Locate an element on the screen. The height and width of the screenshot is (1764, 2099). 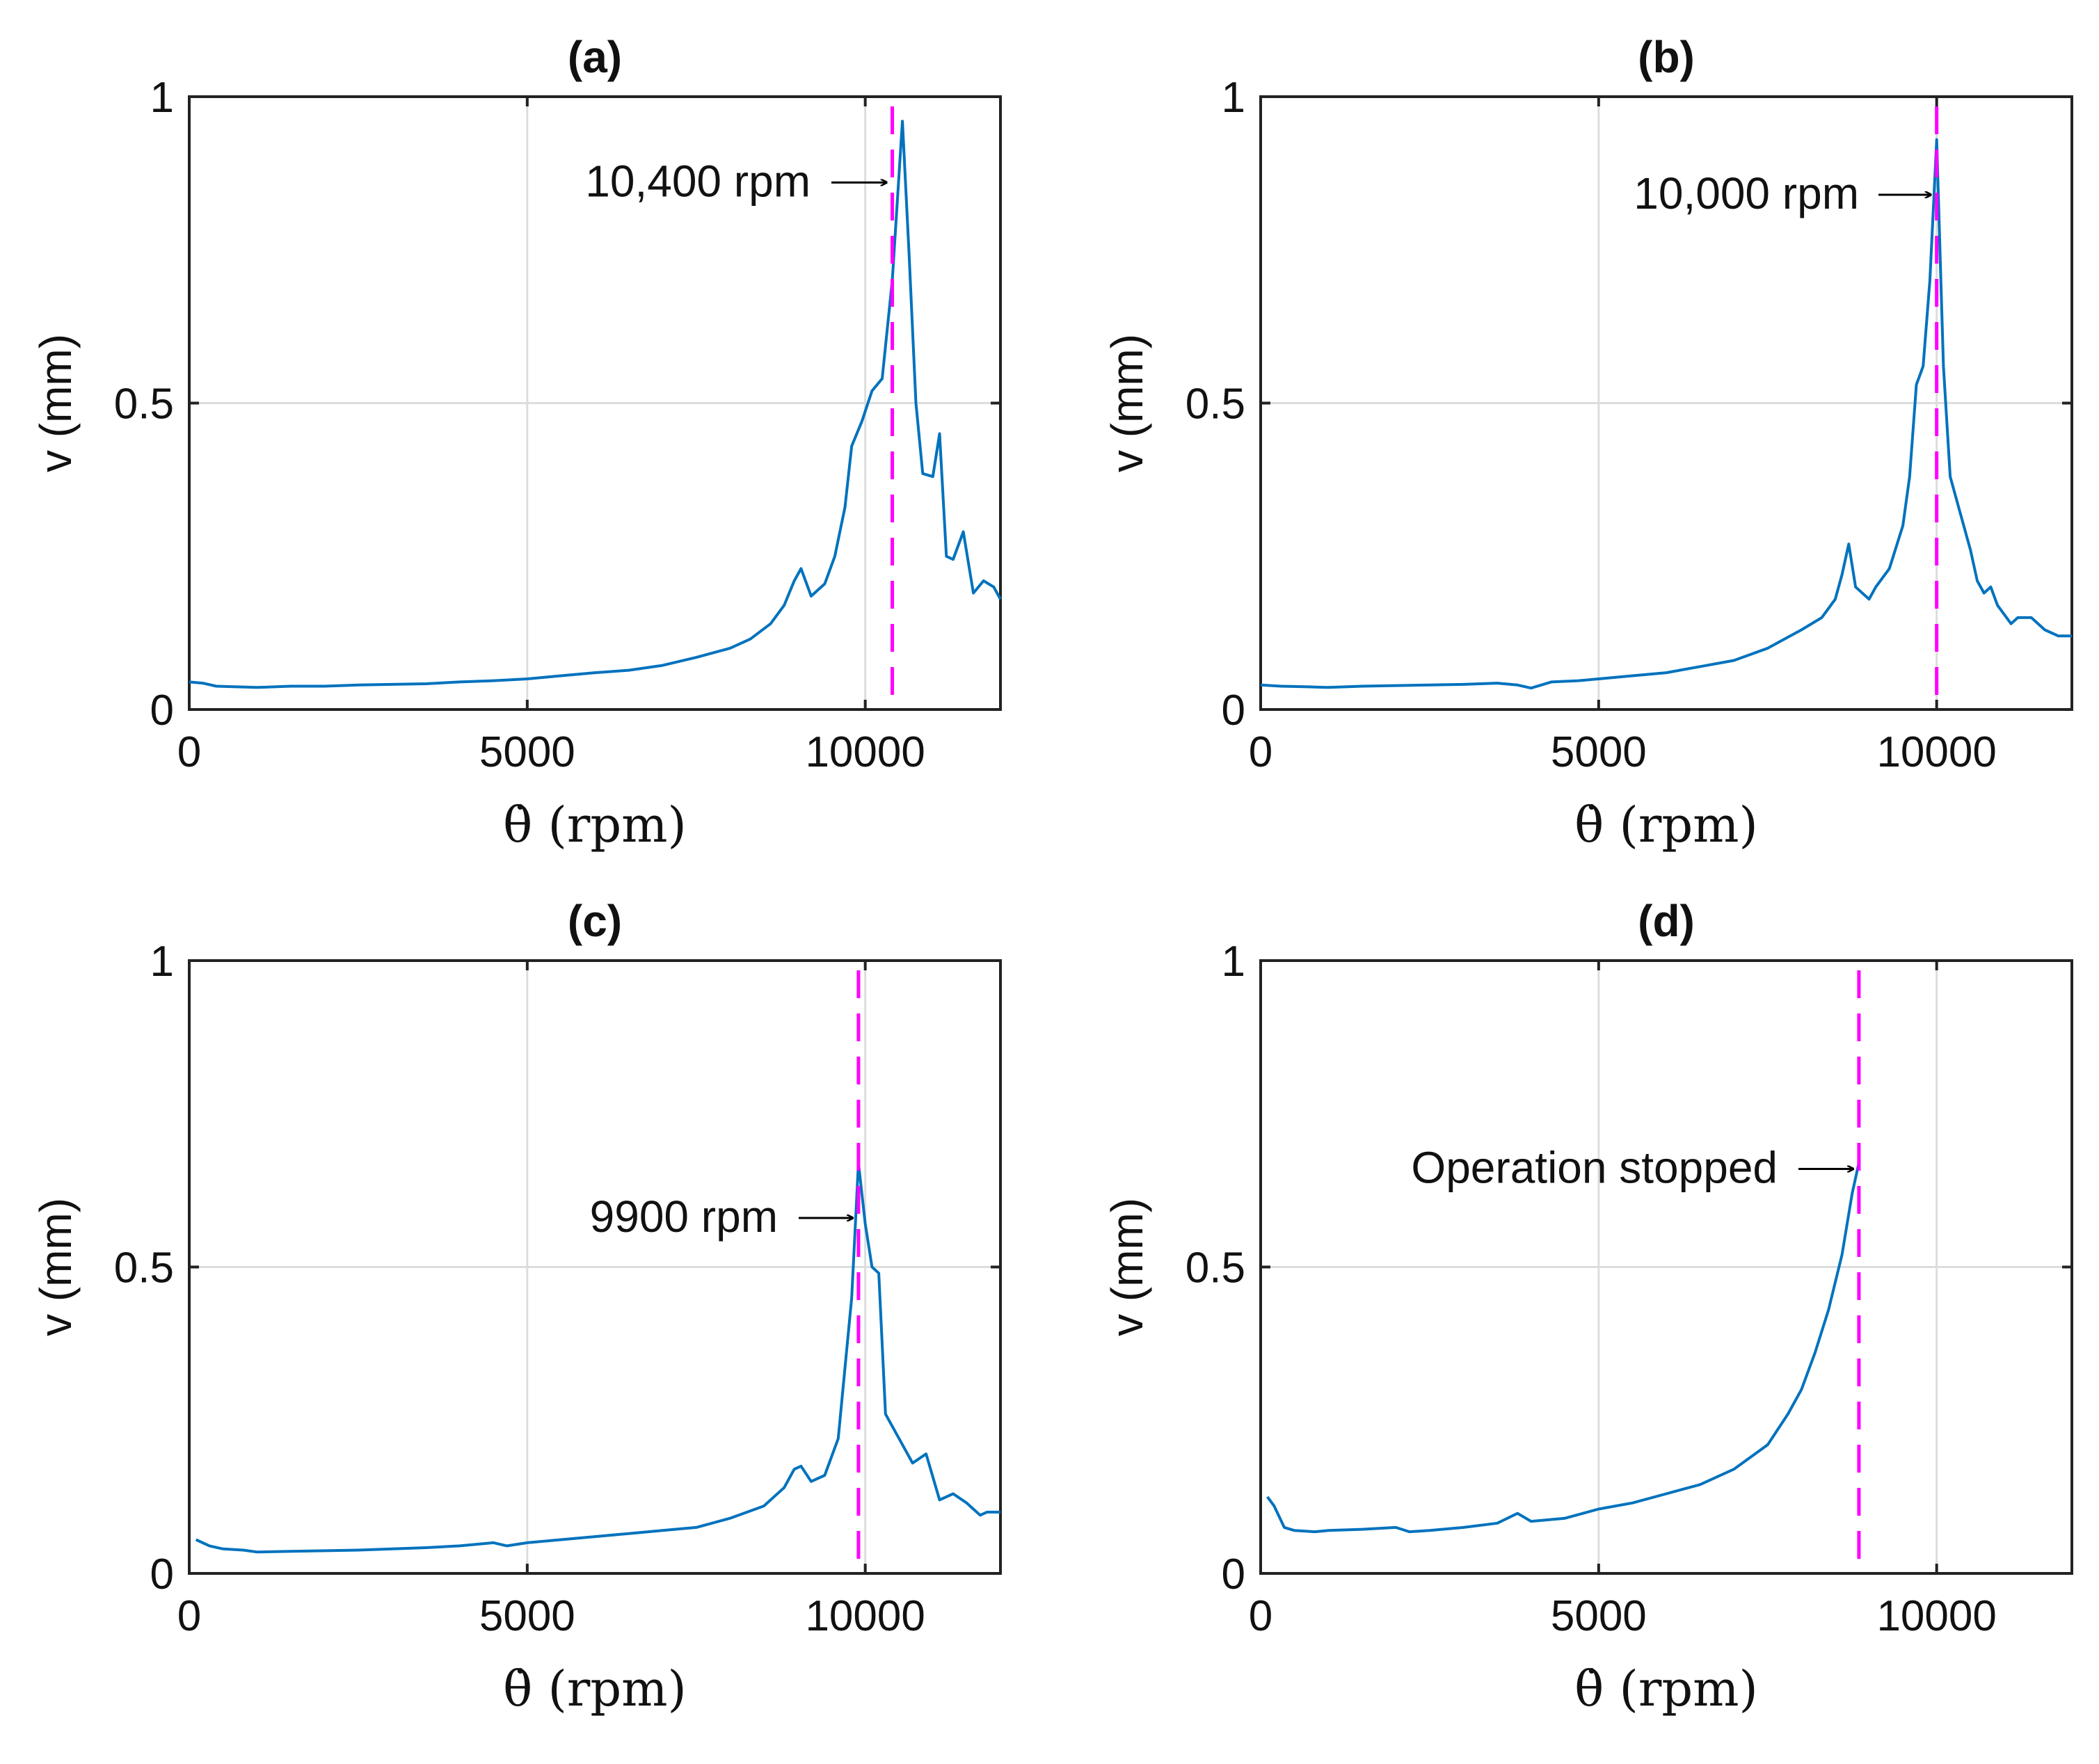
panel-a-ylabel: v (mm) is located at coordinates (56, 403).